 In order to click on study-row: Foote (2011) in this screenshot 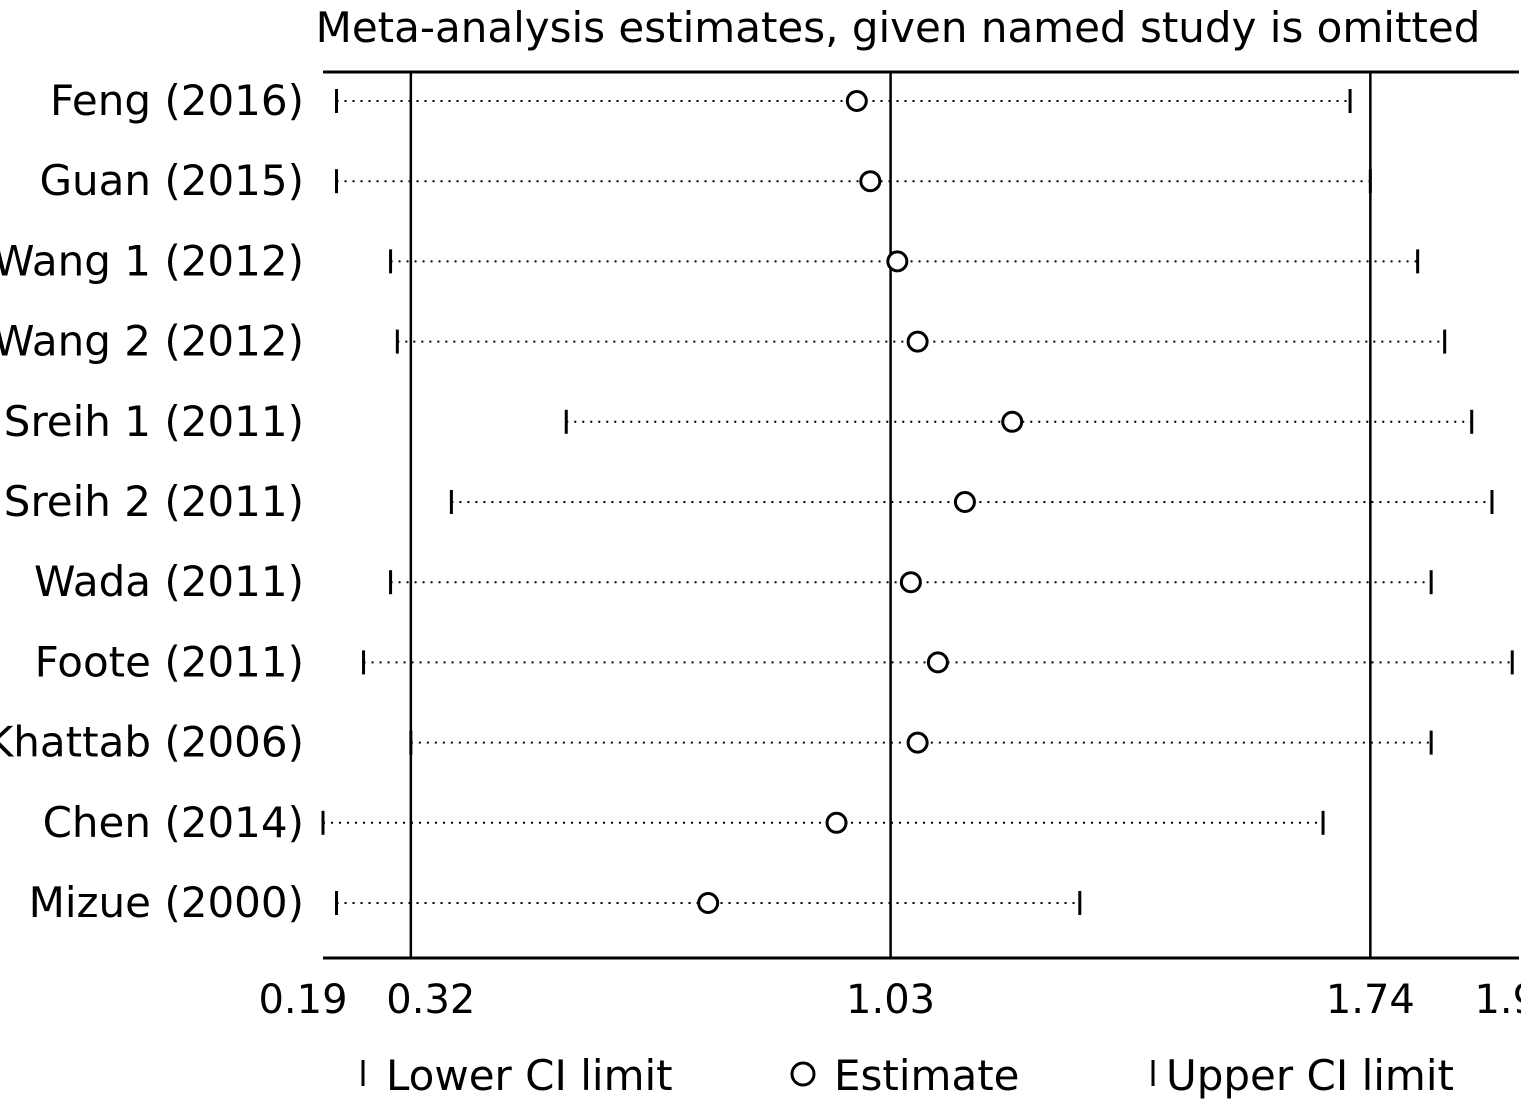, I will do `click(774, 661)`.